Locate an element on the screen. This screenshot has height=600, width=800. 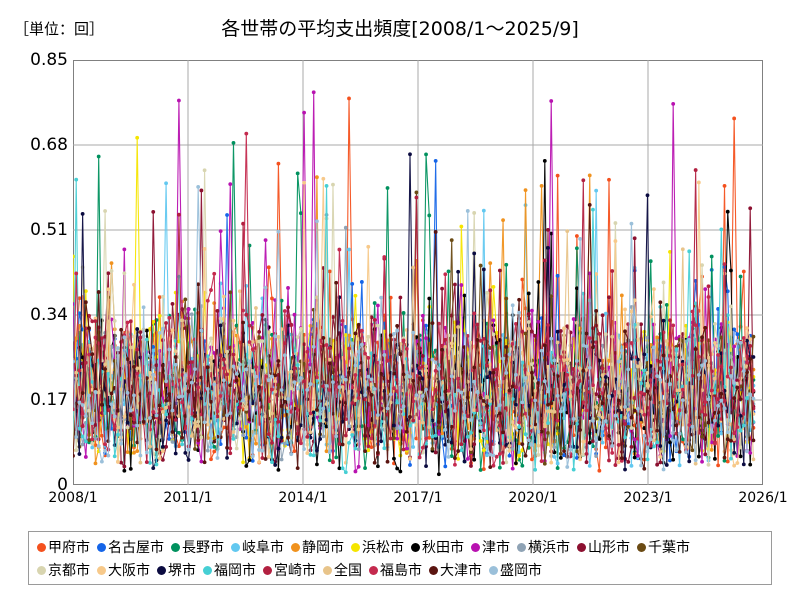
legend-row-2: 京都市 大阪市 堺市 福岡市 宮崎市 全国 福島市 大津市 盛岡市 is located at coordinates (401, 570).